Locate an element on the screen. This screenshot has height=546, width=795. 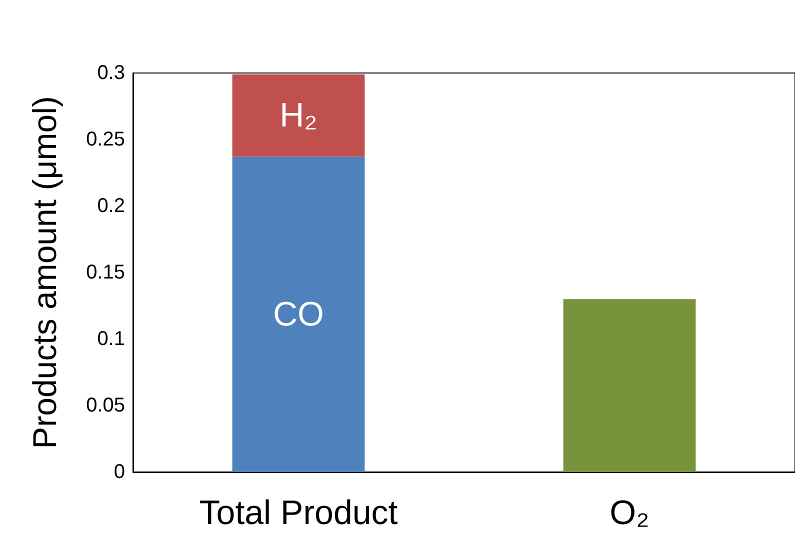
y-tick-label: 0.15 is located at coordinates (105, 273).